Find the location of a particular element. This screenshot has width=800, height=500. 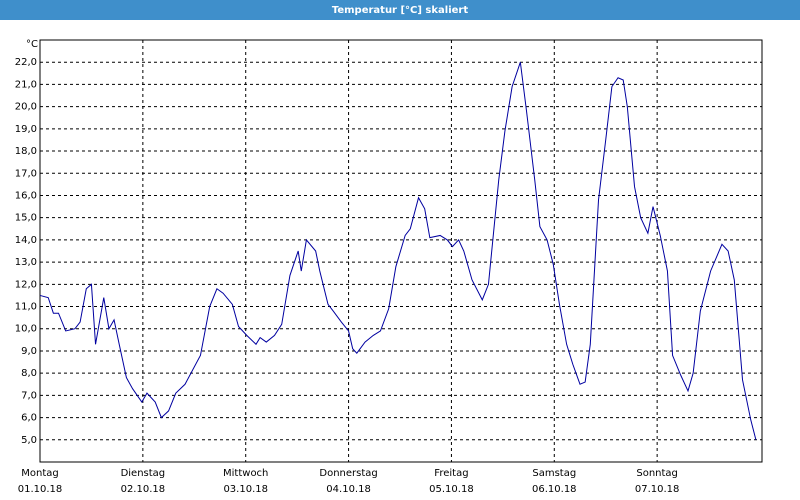

x-tick-date: 05.10.18 is located at coordinates (451, 489).